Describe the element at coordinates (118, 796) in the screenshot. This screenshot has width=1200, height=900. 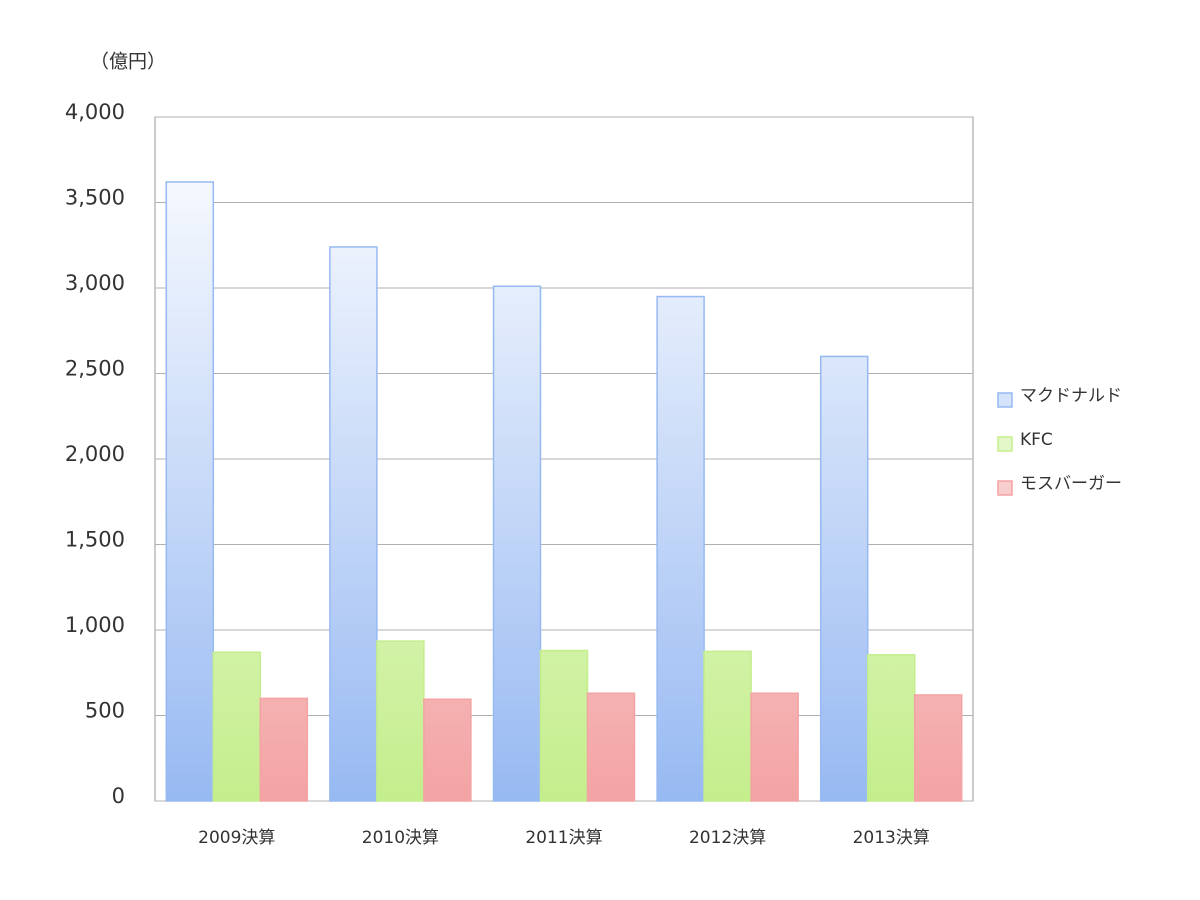
I see `y-tick-label: 0` at that location.